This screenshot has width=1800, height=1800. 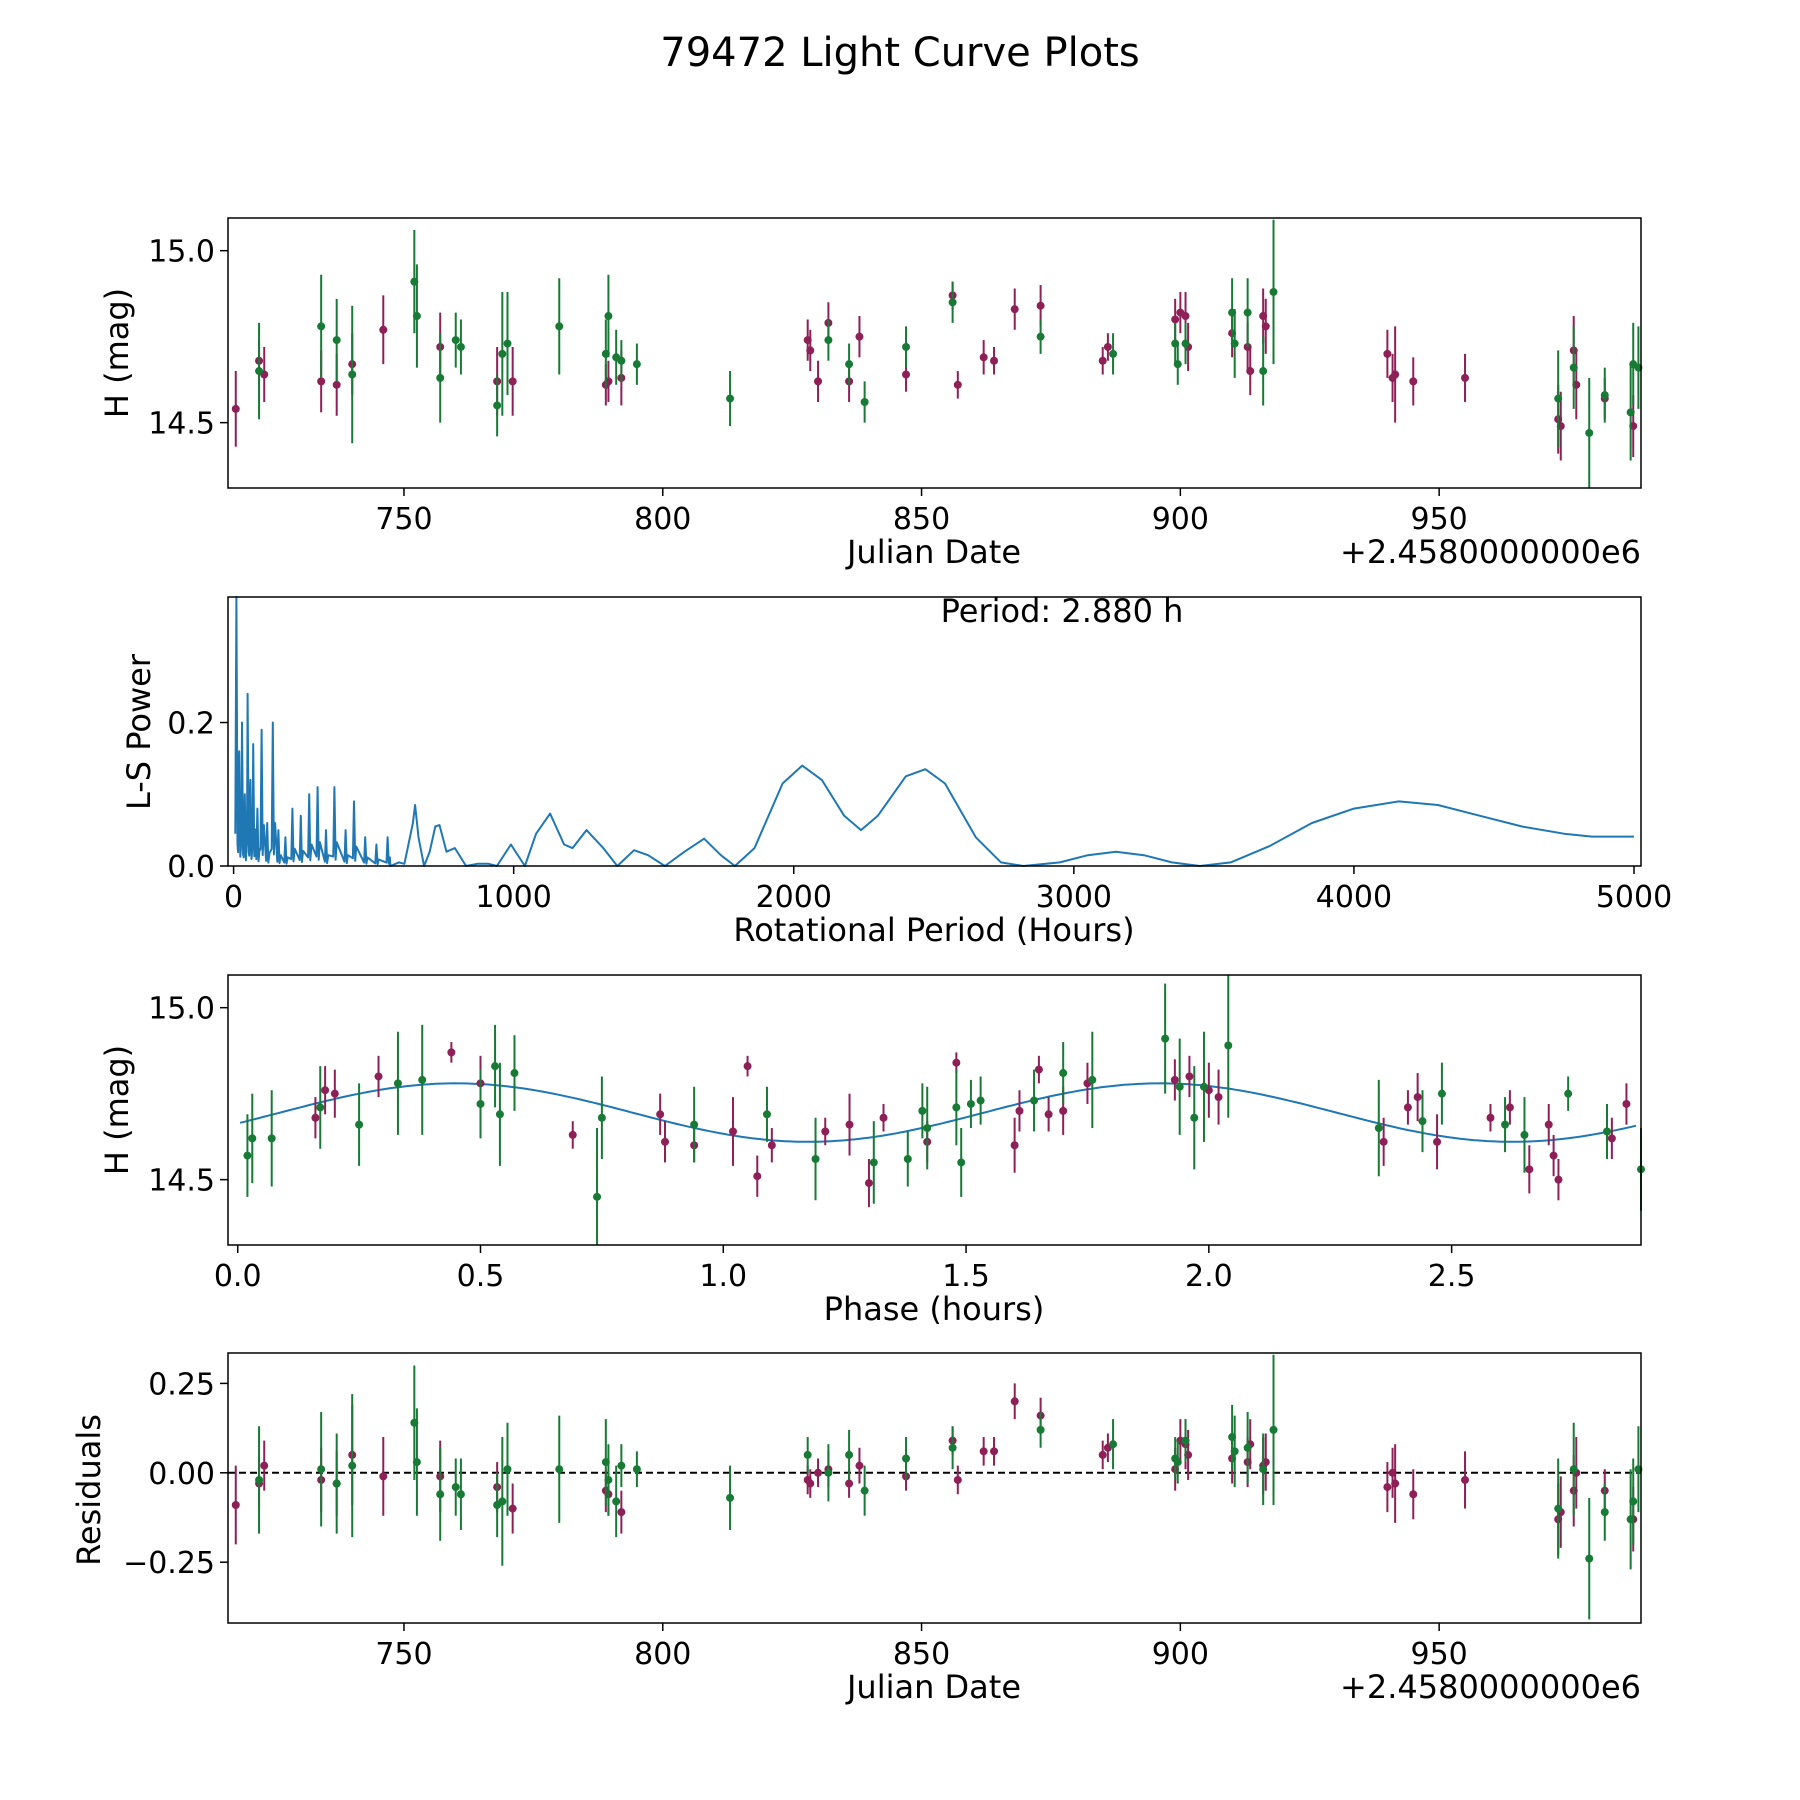 What do you see at coordinates (117, 1110) in the screenshot?
I see `phased-ylabel: H (mag)` at bounding box center [117, 1110].